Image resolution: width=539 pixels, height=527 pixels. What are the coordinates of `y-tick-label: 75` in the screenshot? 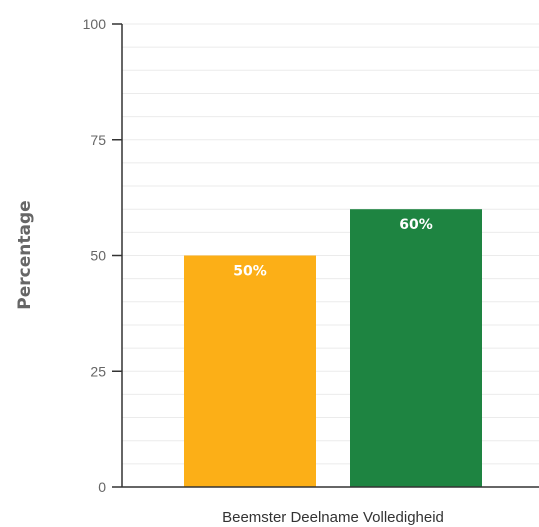 It's located at (98, 140).